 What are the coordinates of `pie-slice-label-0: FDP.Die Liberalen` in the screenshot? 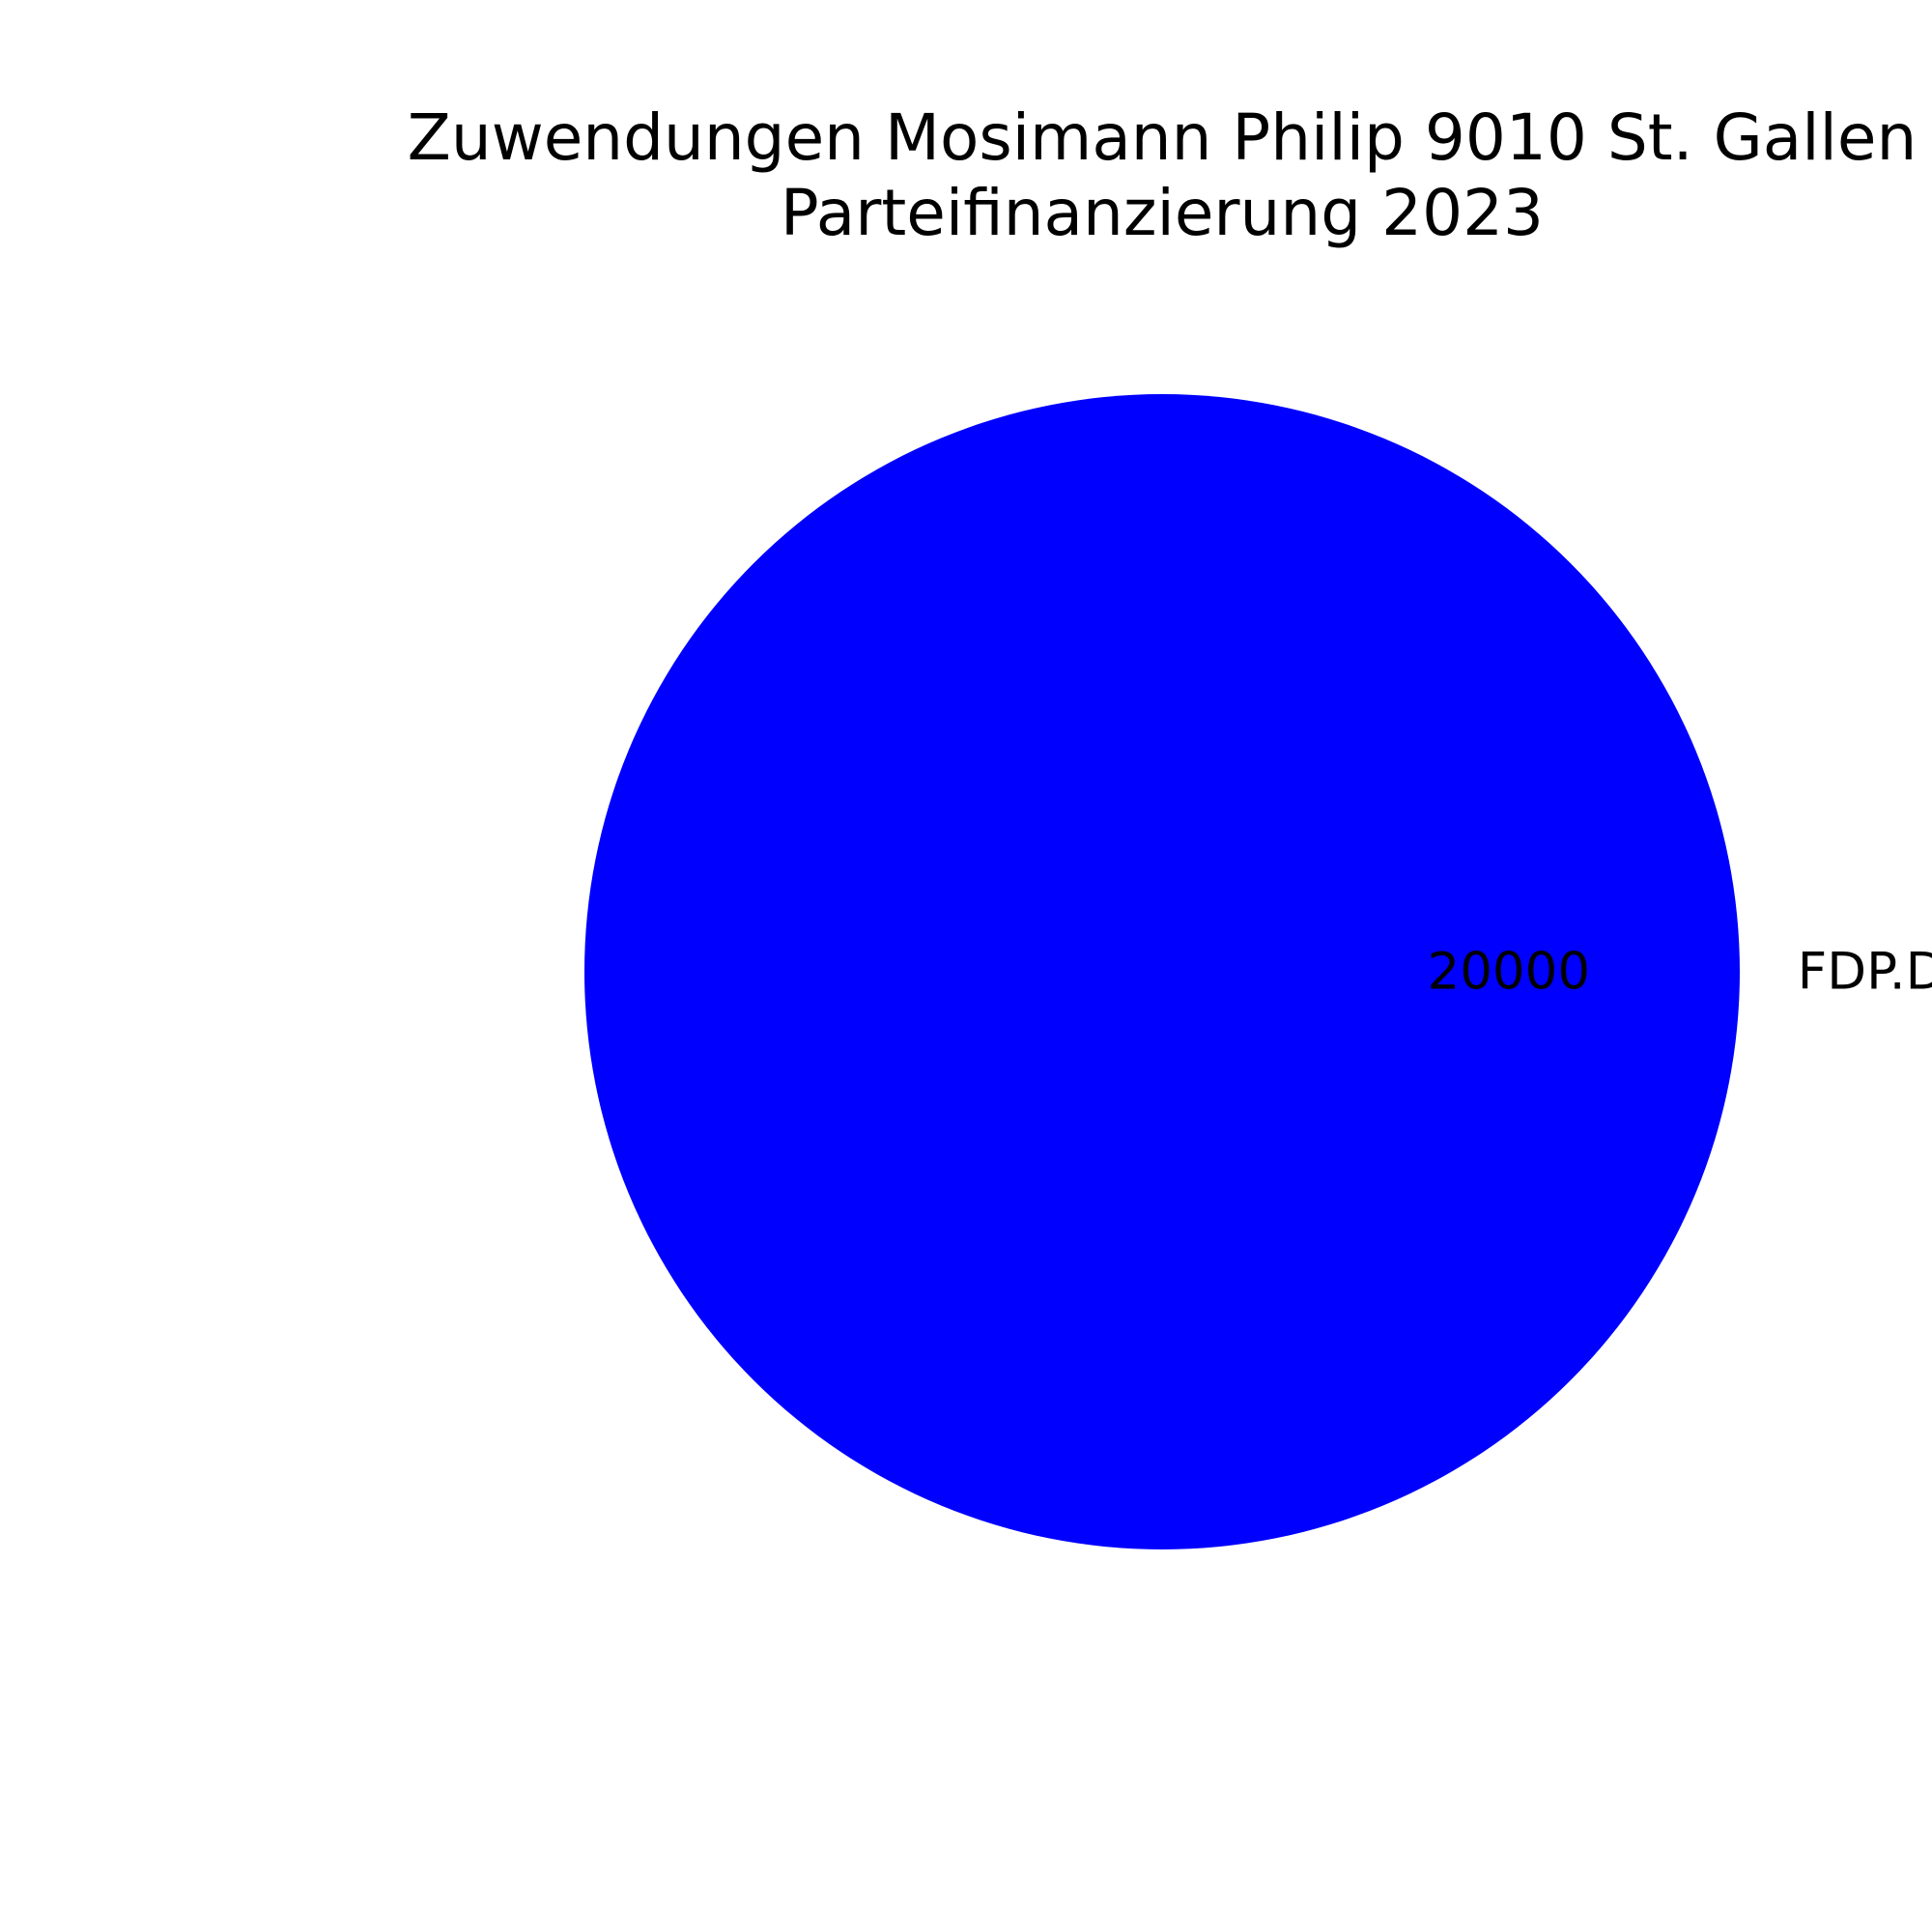 It's located at (1865, 972).